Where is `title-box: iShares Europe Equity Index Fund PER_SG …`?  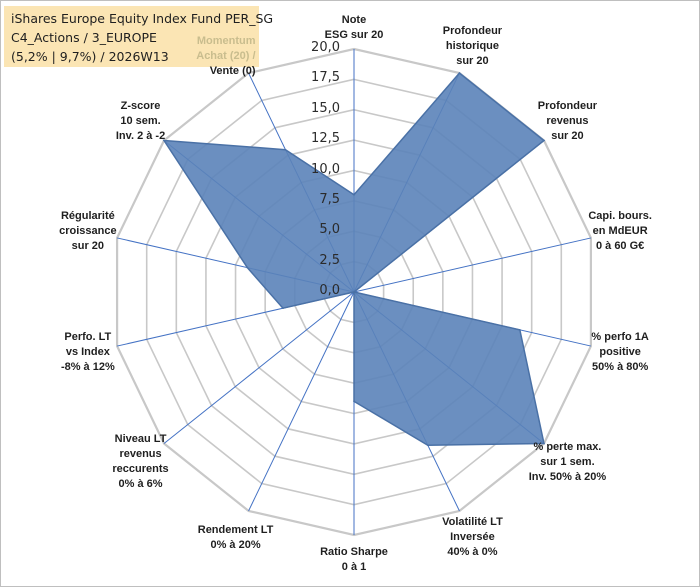 title-box: iShares Europe Equity Index Fund PER_SG … is located at coordinates (138, 36).